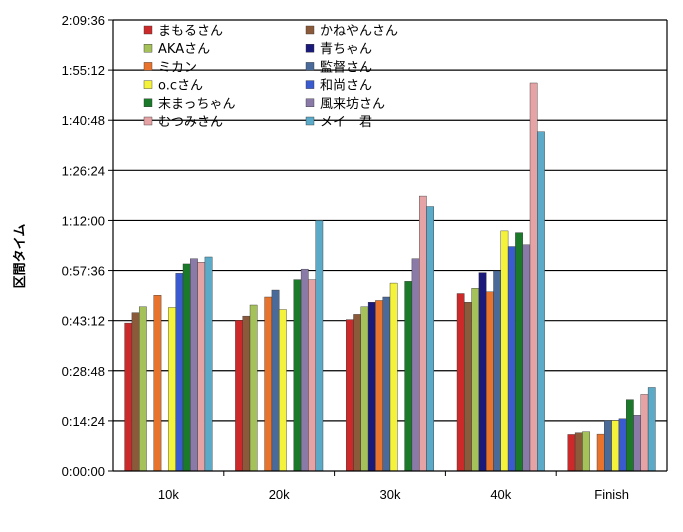 The height and width of the screenshot is (532, 683). I want to click on legend-label: 監督さん, so click(346, 67).